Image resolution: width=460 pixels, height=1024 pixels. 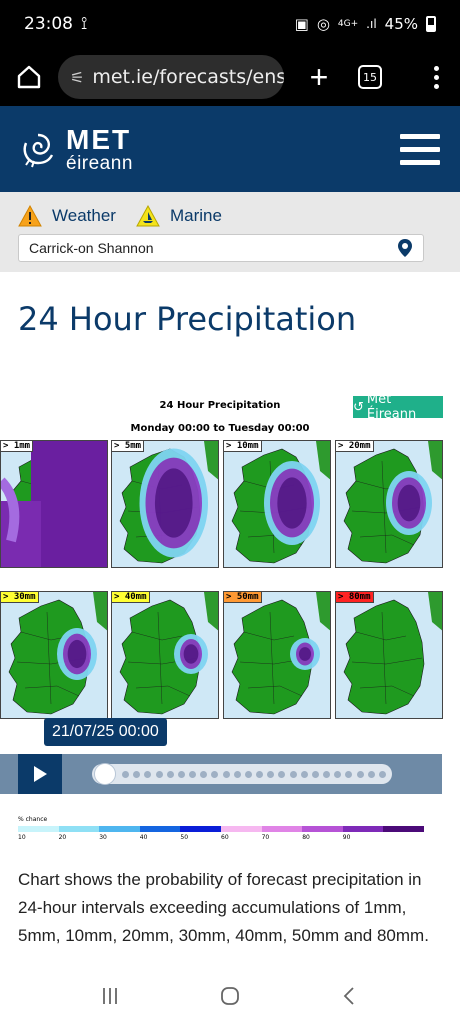 What do you see at coordinates (221, 248) in the screenshot?
I see `location-search-input: Carrick-on Shannon` at bounding box center [221, 248].